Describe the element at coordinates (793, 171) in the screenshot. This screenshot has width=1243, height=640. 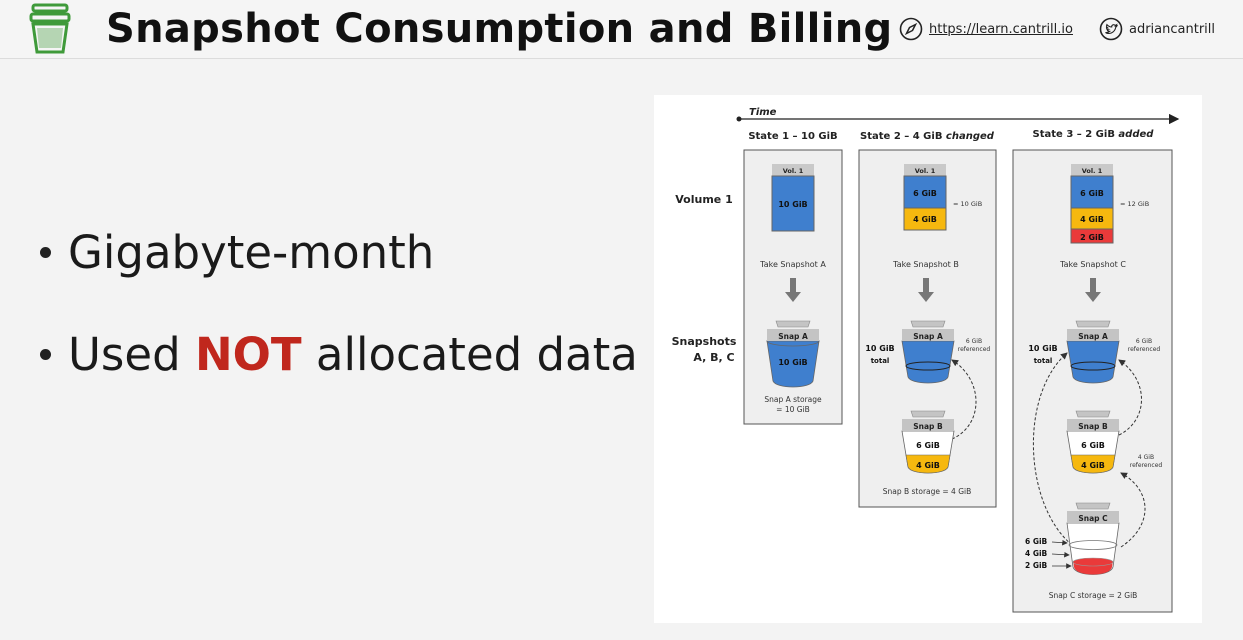
I see `state1-vol-label: Vol. 1` at that location.